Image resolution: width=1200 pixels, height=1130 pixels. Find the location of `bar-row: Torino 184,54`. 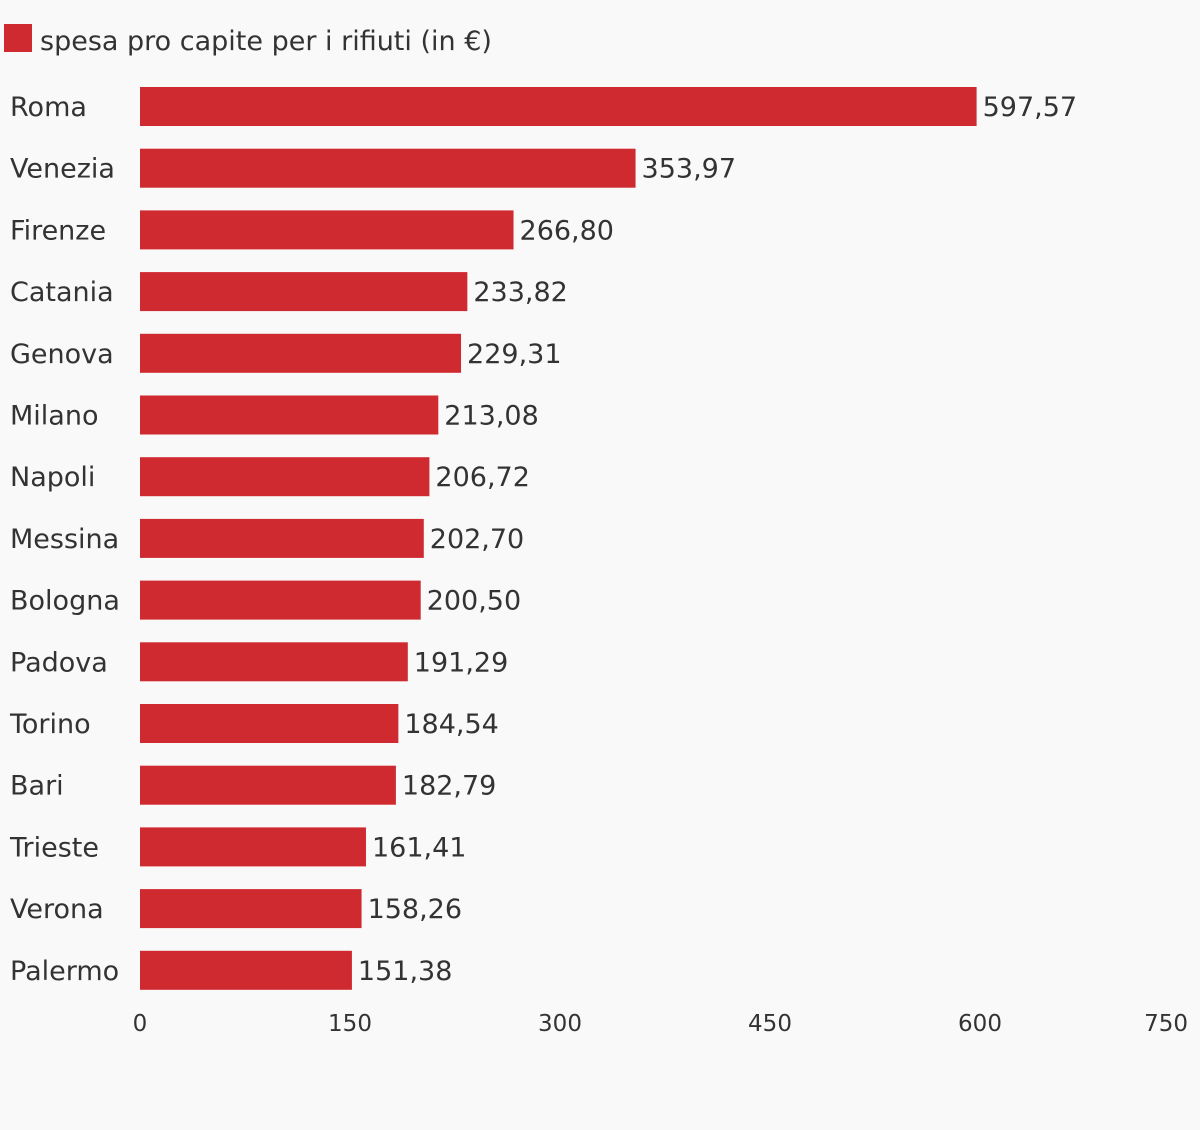

bar-row: Torino 184,54 is located at coordinates (254, 723).